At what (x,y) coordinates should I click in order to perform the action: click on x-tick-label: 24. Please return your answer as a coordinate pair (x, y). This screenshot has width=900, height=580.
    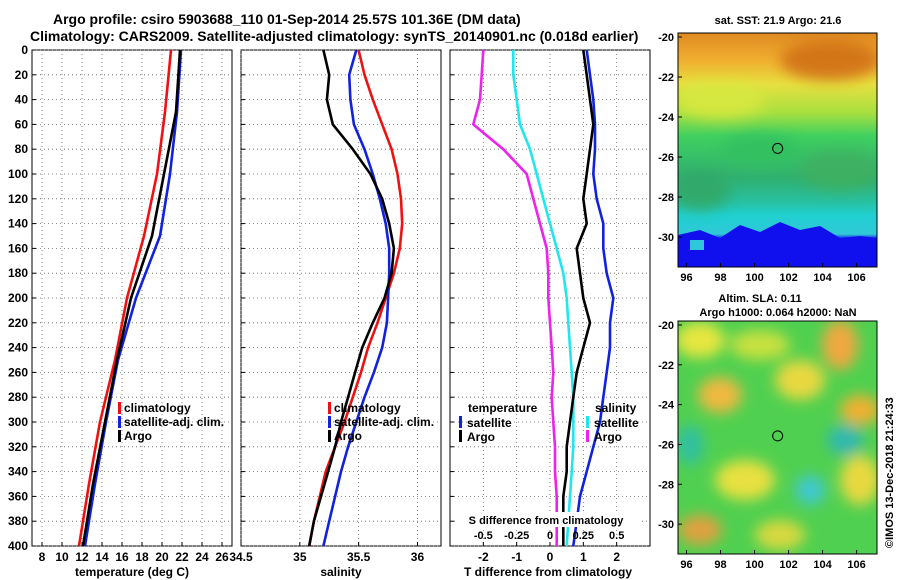
    Looking at the image, I should click on (202, 557).